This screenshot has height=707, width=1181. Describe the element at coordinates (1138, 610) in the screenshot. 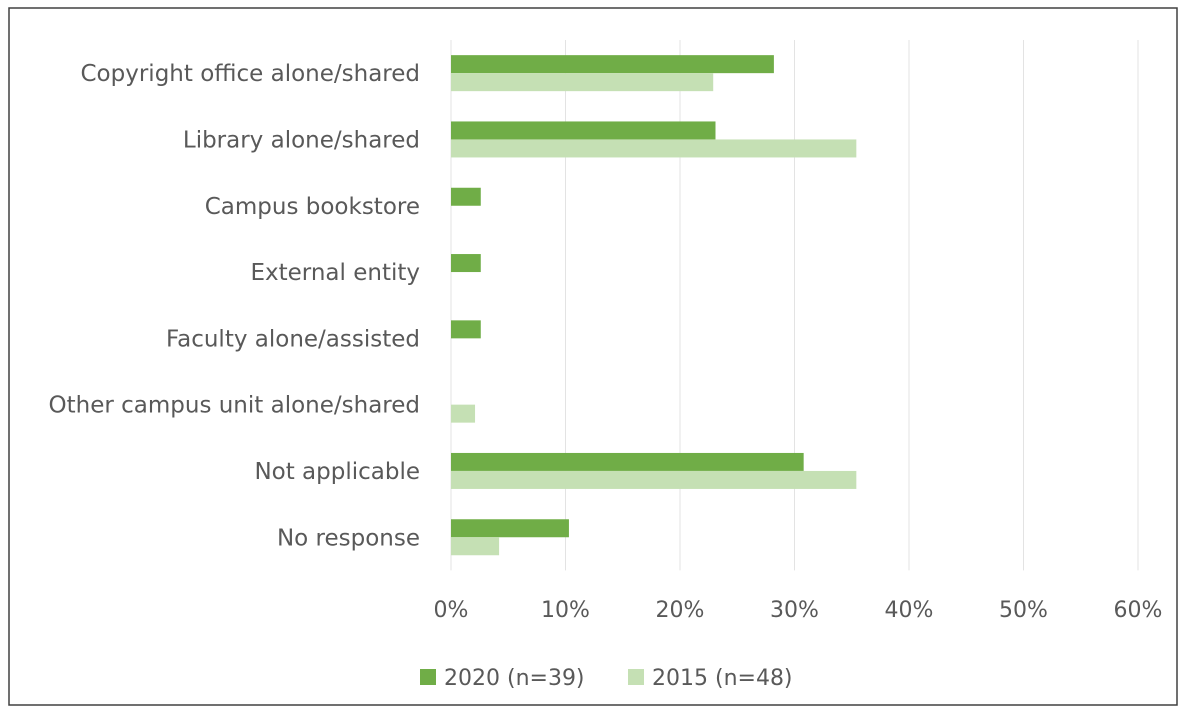

I see `x-tick-label-6: 60%` at that location.